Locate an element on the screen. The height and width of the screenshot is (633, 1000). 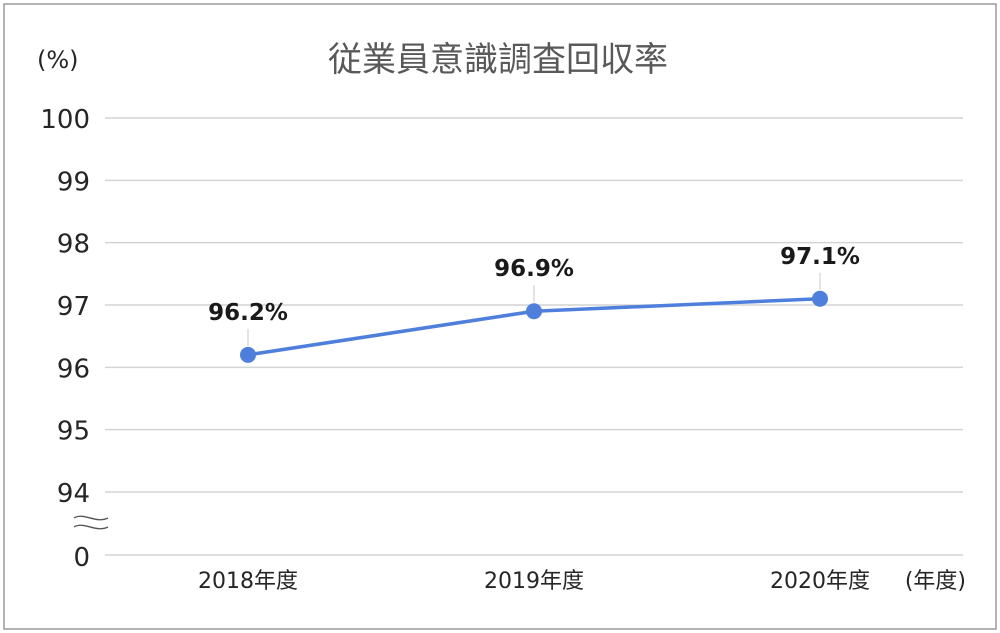
y-tick-label: 94 is located at coordinates (73, 494).